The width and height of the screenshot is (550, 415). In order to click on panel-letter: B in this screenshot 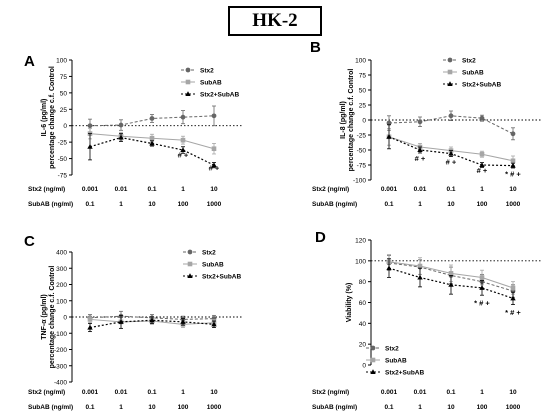, I will do `click(315, 47)`.